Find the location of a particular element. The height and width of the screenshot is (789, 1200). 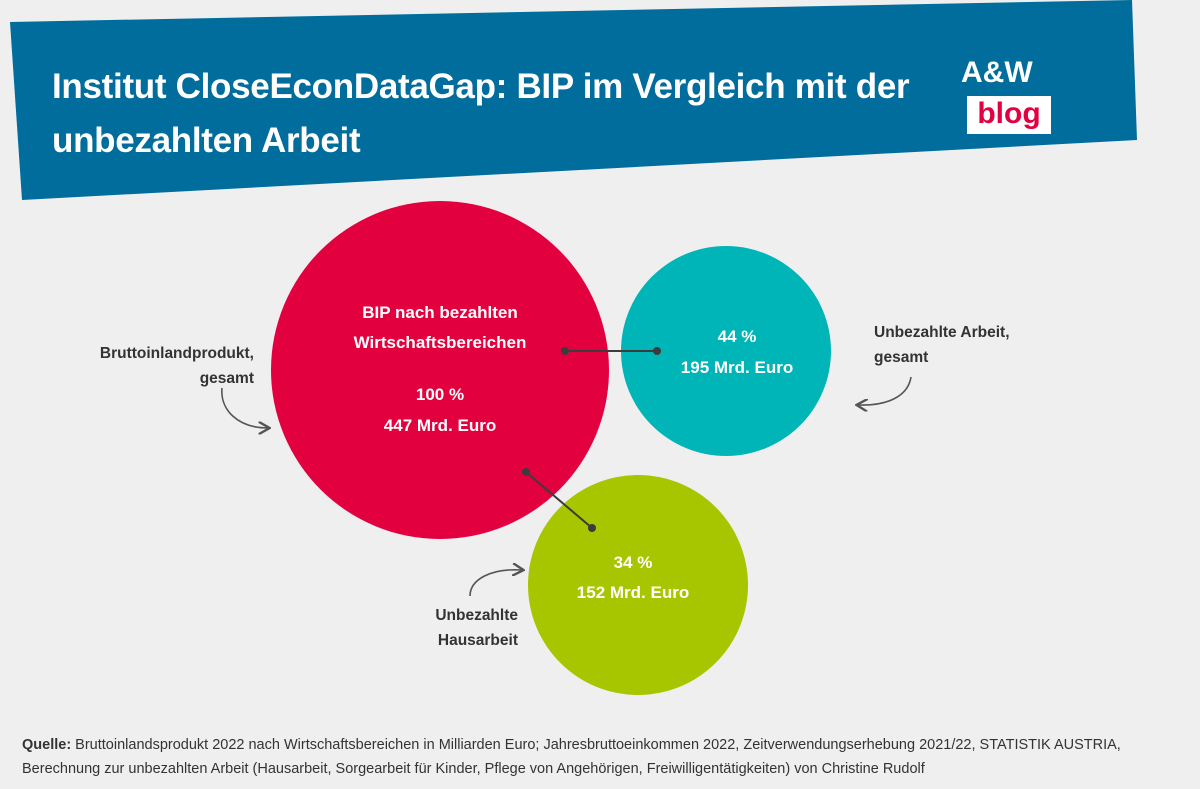

callout-unbezahlte-arbeit: Unbezahlte Arbeit, gesamt is located at coordinates (974, 345).